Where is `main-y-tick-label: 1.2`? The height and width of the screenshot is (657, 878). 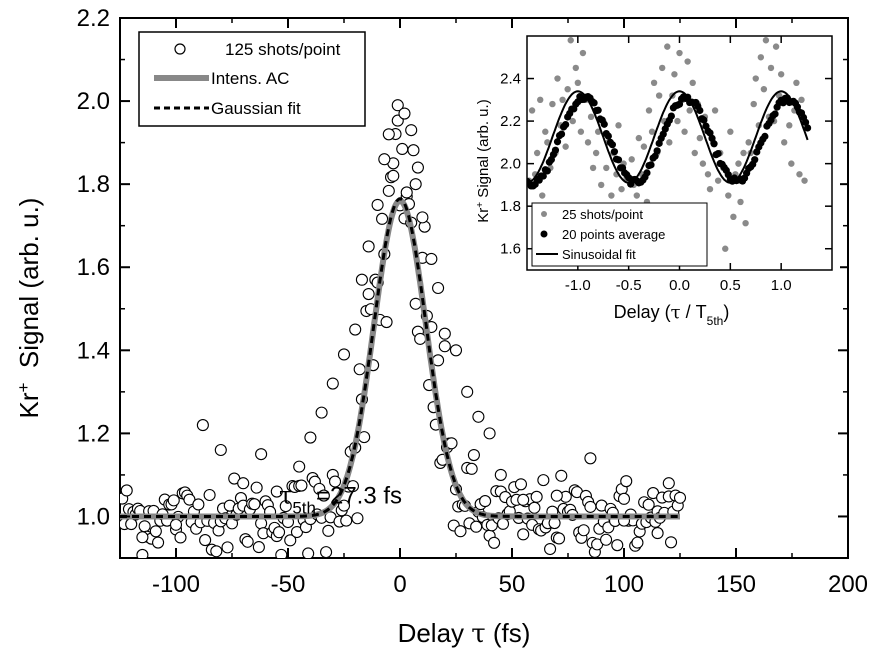 main-y-tick-label: 1.2 is located at coordinates (93, 433).